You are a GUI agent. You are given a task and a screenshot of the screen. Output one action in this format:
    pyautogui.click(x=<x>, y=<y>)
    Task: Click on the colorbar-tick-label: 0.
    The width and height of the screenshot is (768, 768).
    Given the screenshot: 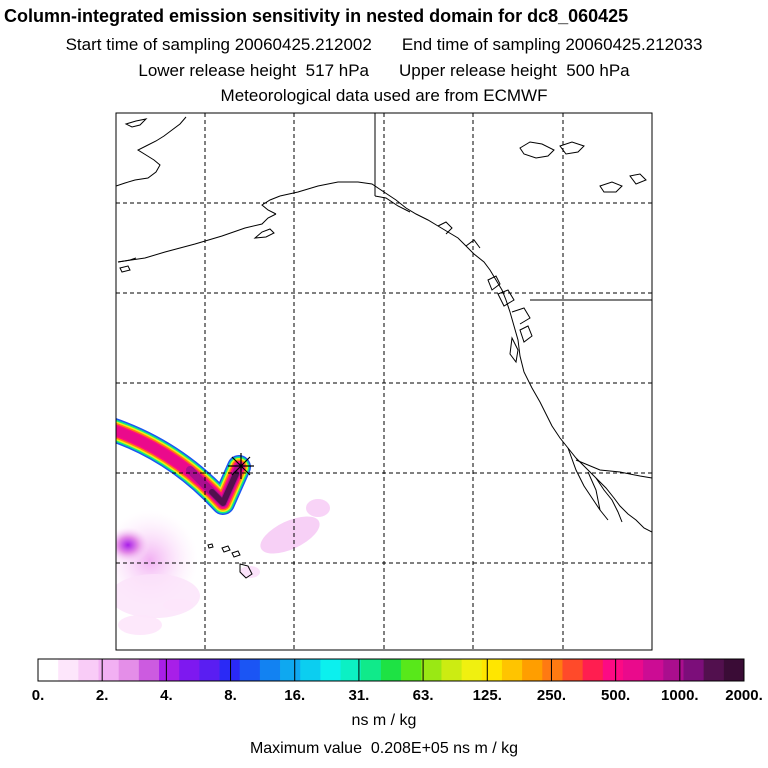 What is the action you would take?
    pyautogui.click(x=38, y=695)
    